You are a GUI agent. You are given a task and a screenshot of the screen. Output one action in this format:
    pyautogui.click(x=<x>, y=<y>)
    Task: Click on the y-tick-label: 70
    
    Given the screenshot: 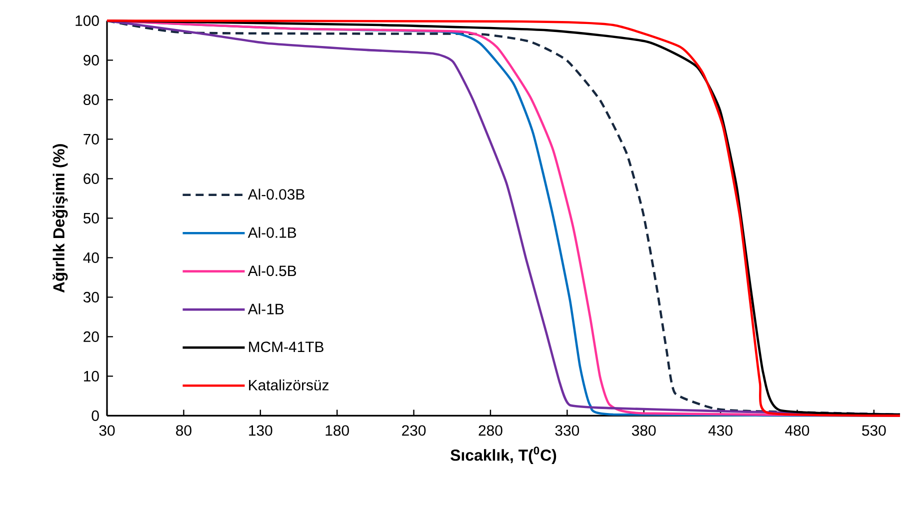 What is the action you would take?
    pyautogui.click(x=91, y=139)
    